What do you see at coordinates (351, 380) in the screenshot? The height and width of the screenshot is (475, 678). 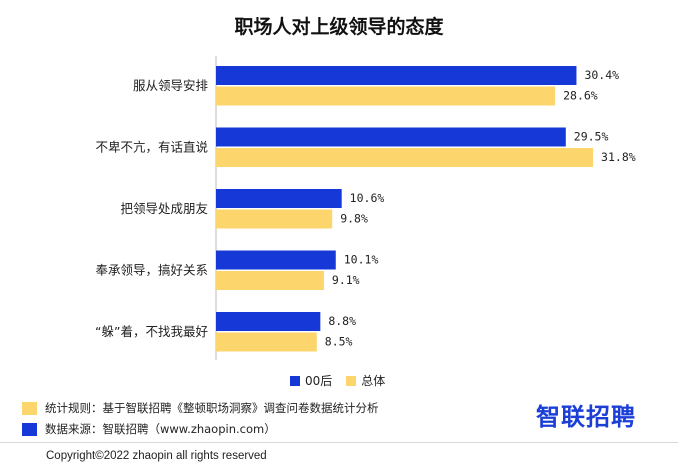 I see `legend-swatch-yellow` at bounding box center [351, 380].